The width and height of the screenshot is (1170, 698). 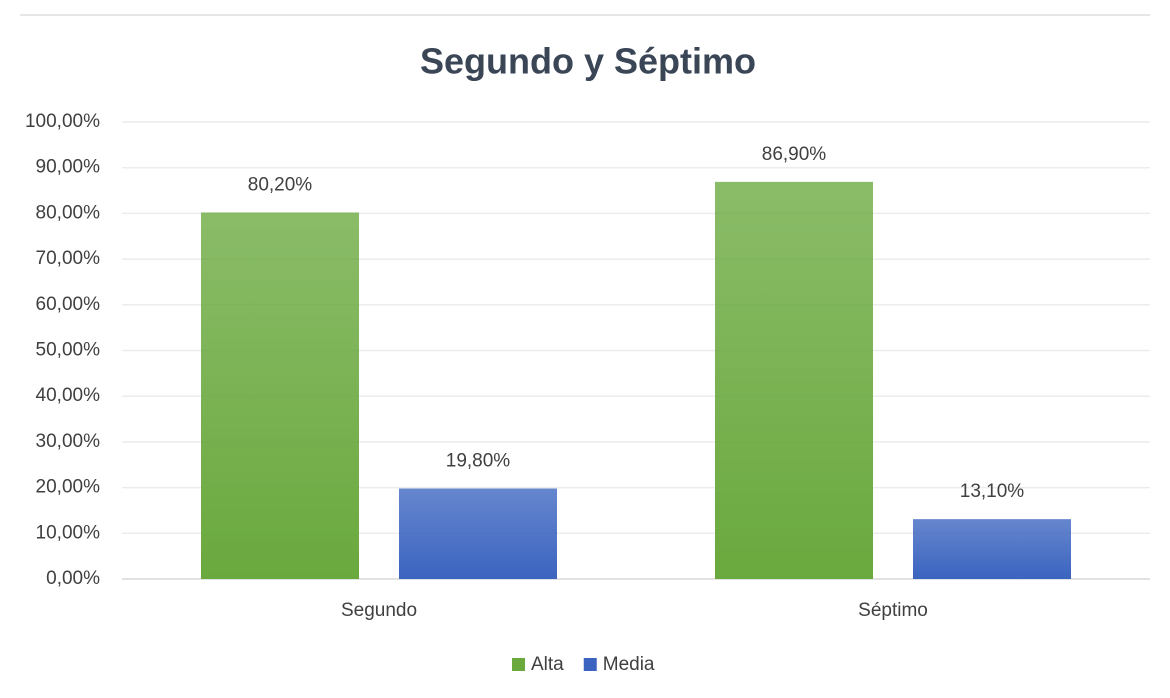 What do you see at coordinates (280, 185) in the screenshot?
I see `data-label: 80,20%` at bounding box center [280, 185].